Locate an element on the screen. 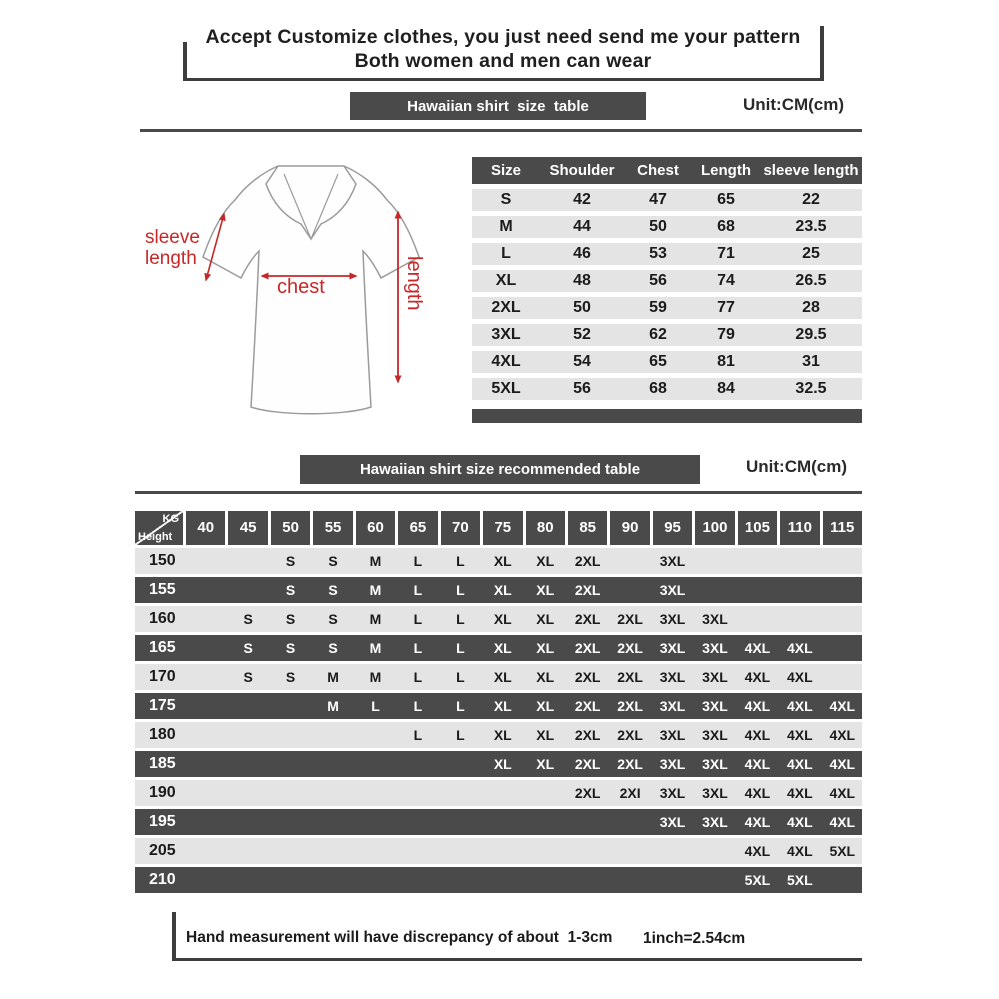 The width and height of the screenshot is (999, 999). shirt-collar-right is located at coordinates (333, 202).